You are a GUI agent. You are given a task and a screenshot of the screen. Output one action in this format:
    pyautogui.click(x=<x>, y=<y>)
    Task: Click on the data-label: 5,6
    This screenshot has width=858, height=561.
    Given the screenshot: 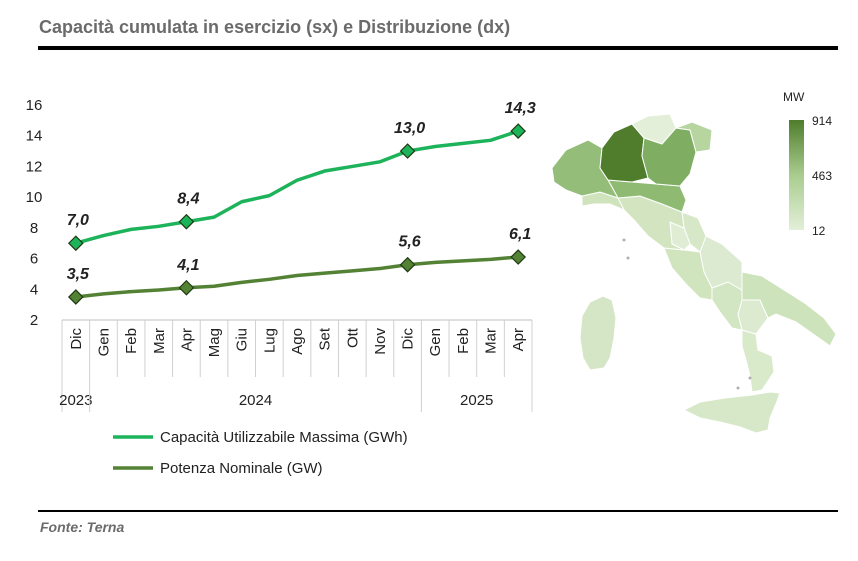 What is the action you would take?
    pyautogui.click(x=409, y=242)
    